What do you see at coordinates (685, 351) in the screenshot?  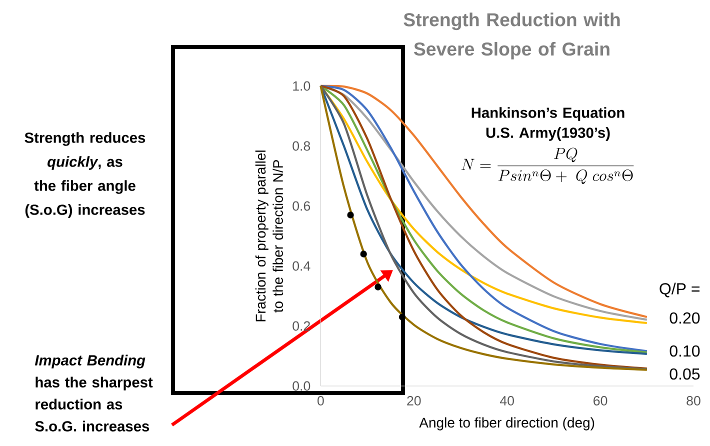 I see `annotation: 0.10` at bounding box center [685, 351].